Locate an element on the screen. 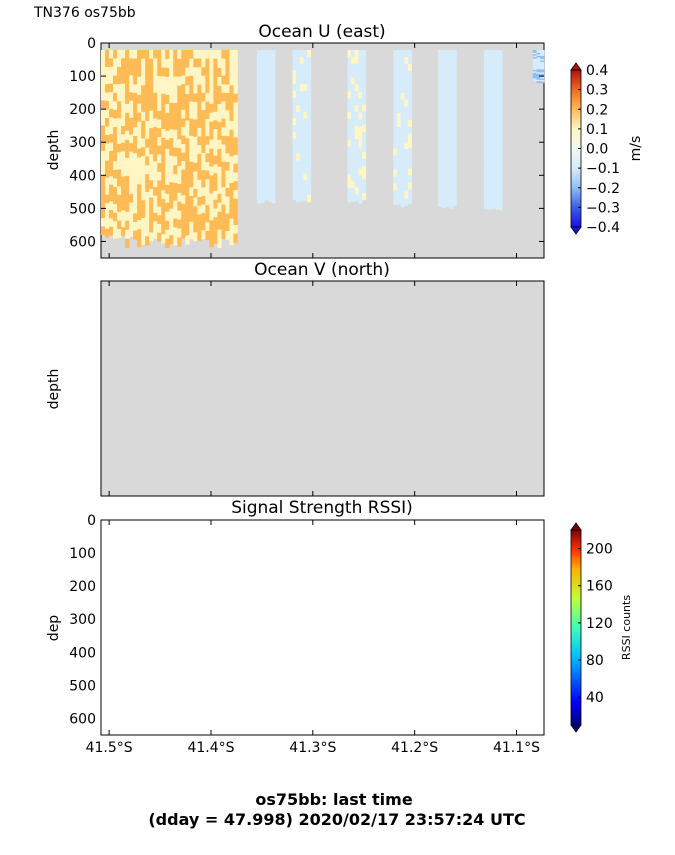 The height and width of the screenshot is (855, 675). colorbar-tick-label: 0.4 is located at coordinates (597, 71).